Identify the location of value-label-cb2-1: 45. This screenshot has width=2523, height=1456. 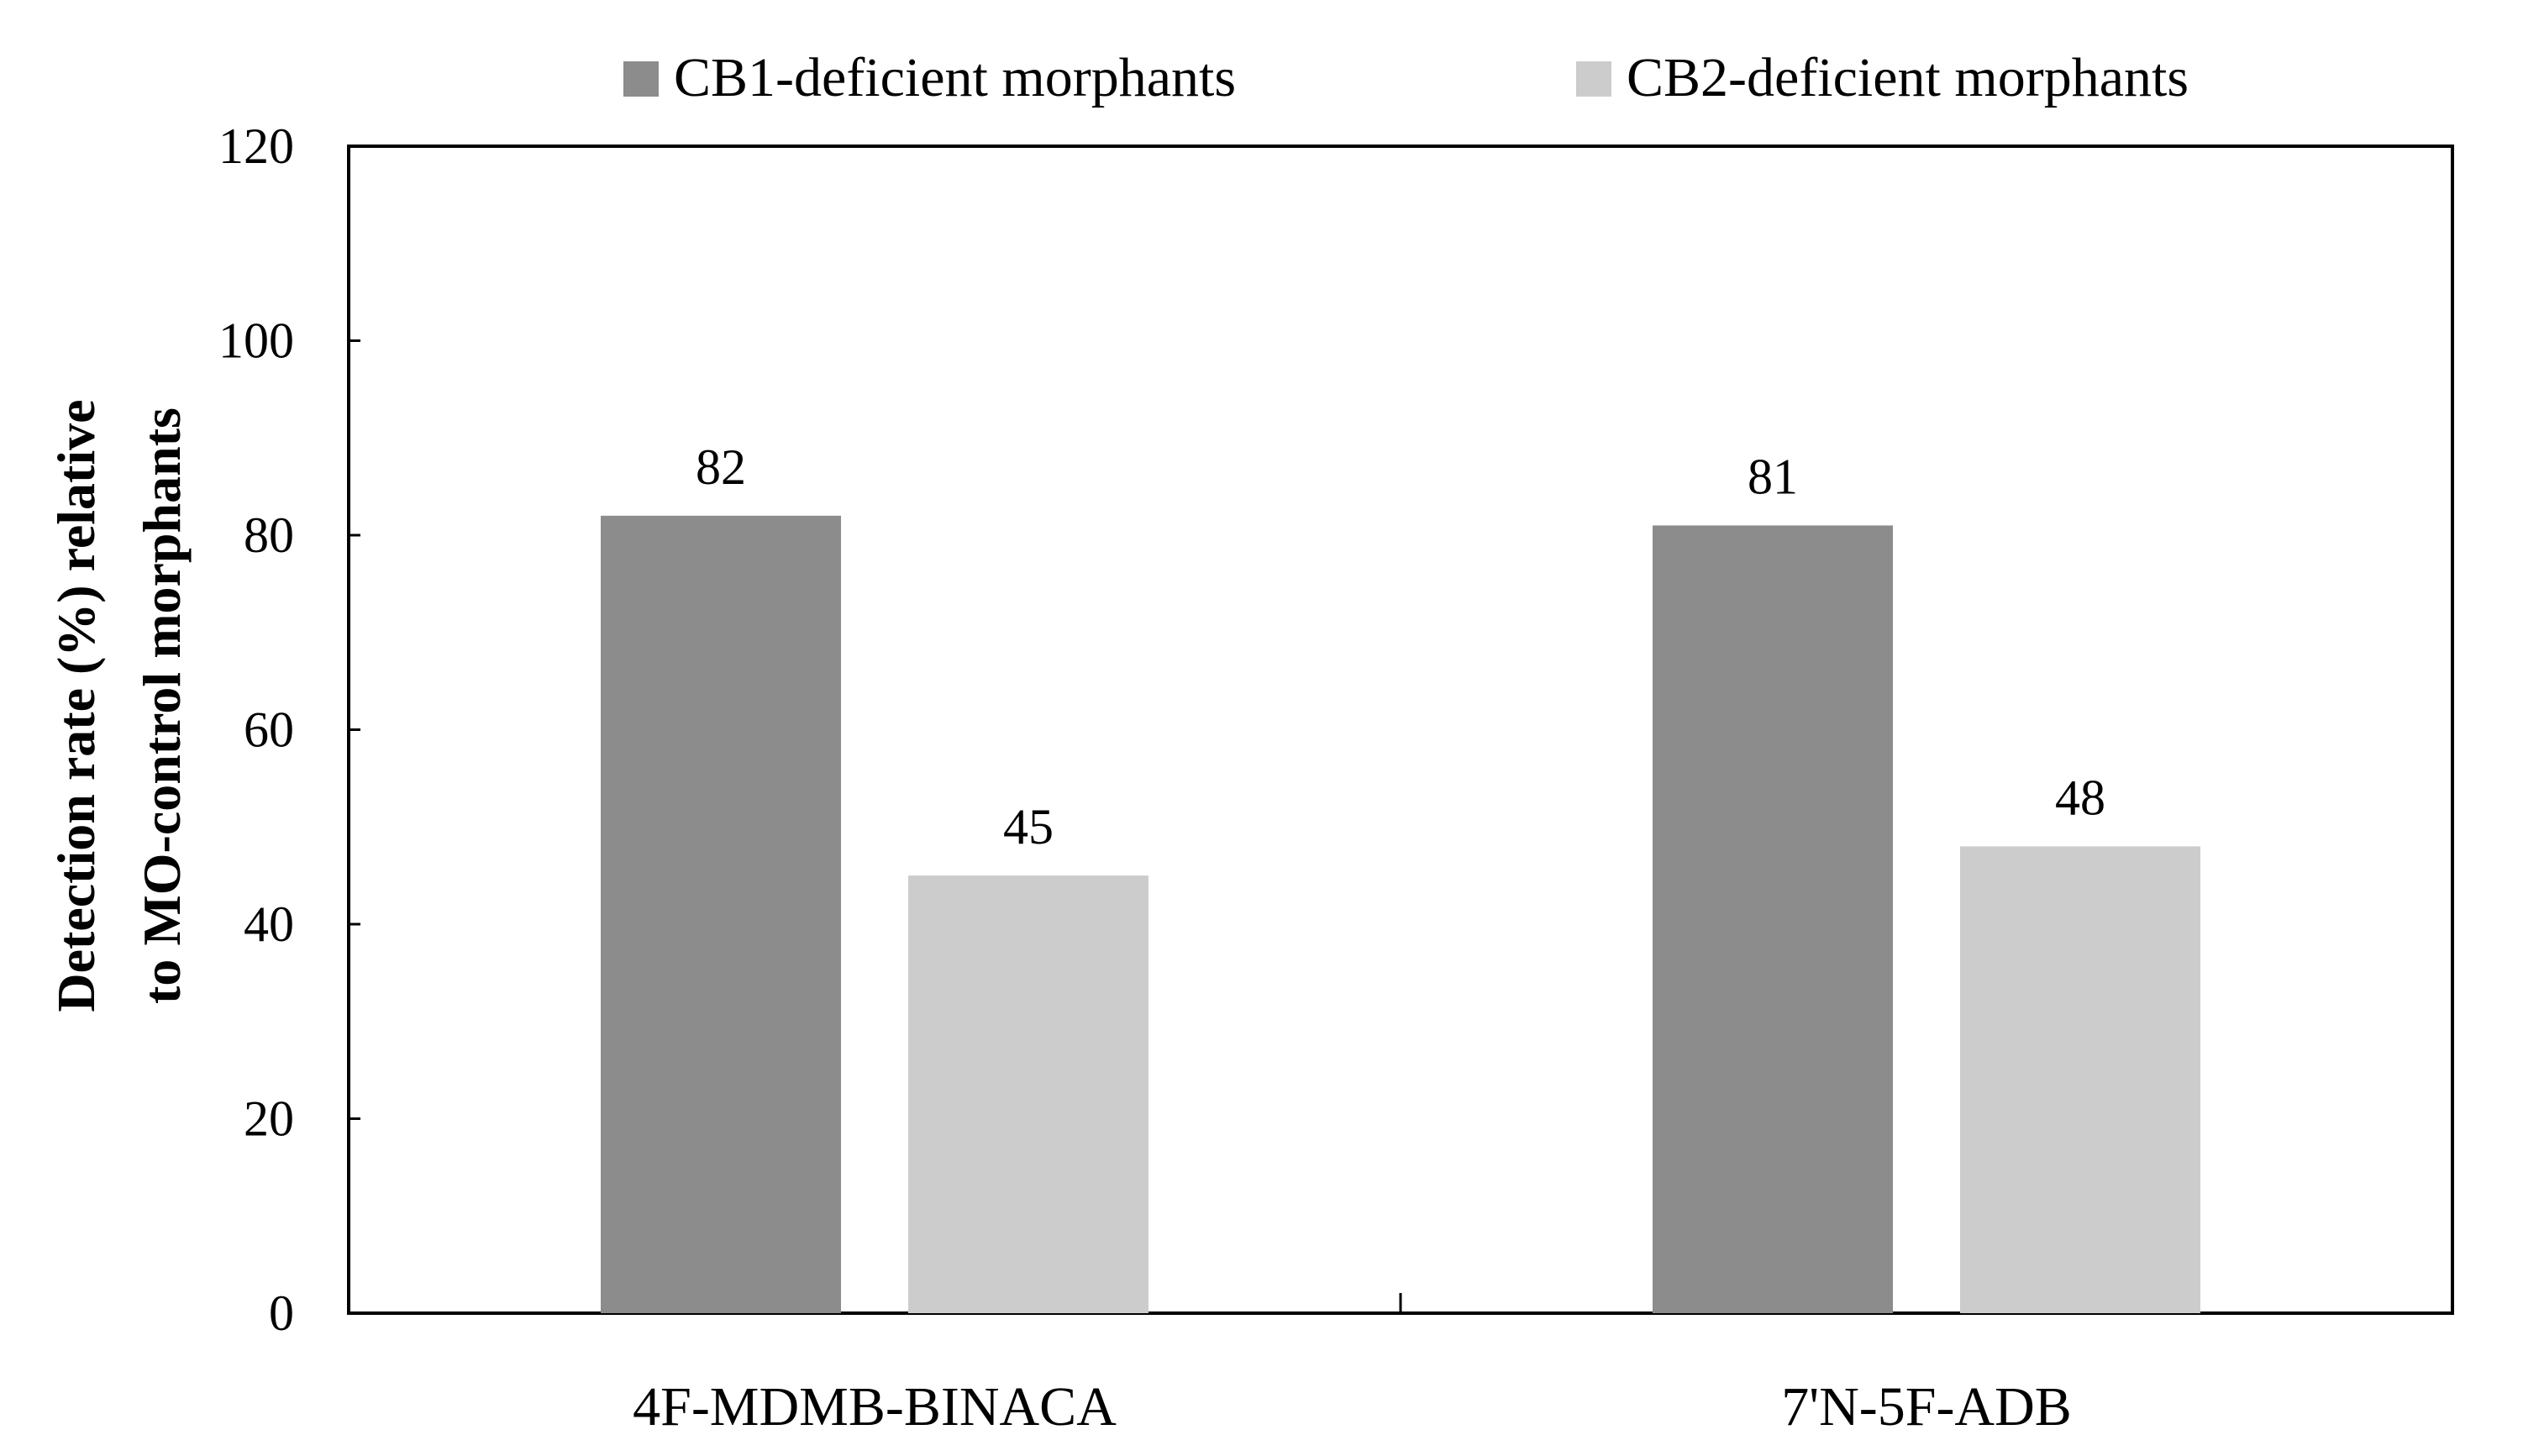
(1028, 827).